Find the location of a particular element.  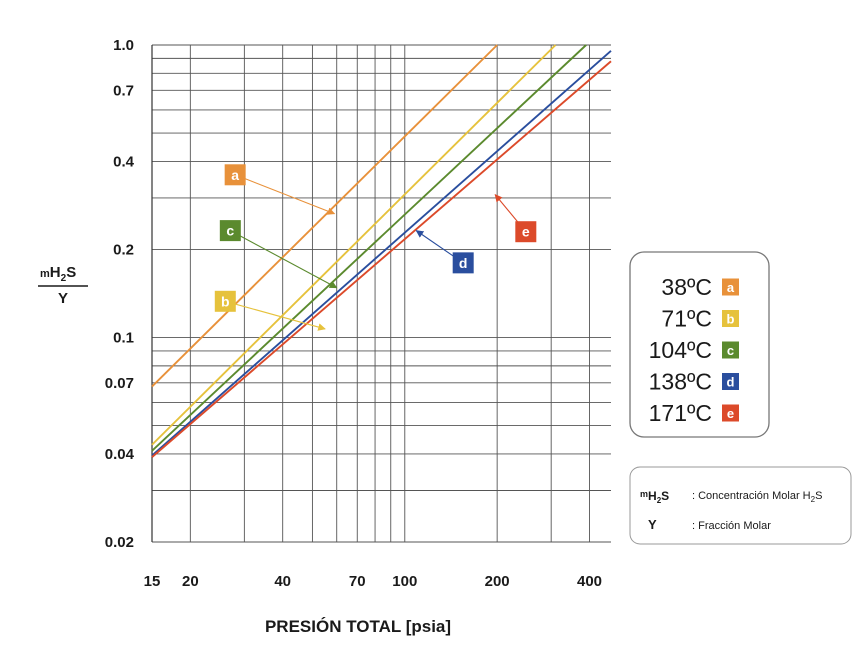

x-axis-label: PRESIÓN TOTAL [psia] is located at coordinates (358, 626).